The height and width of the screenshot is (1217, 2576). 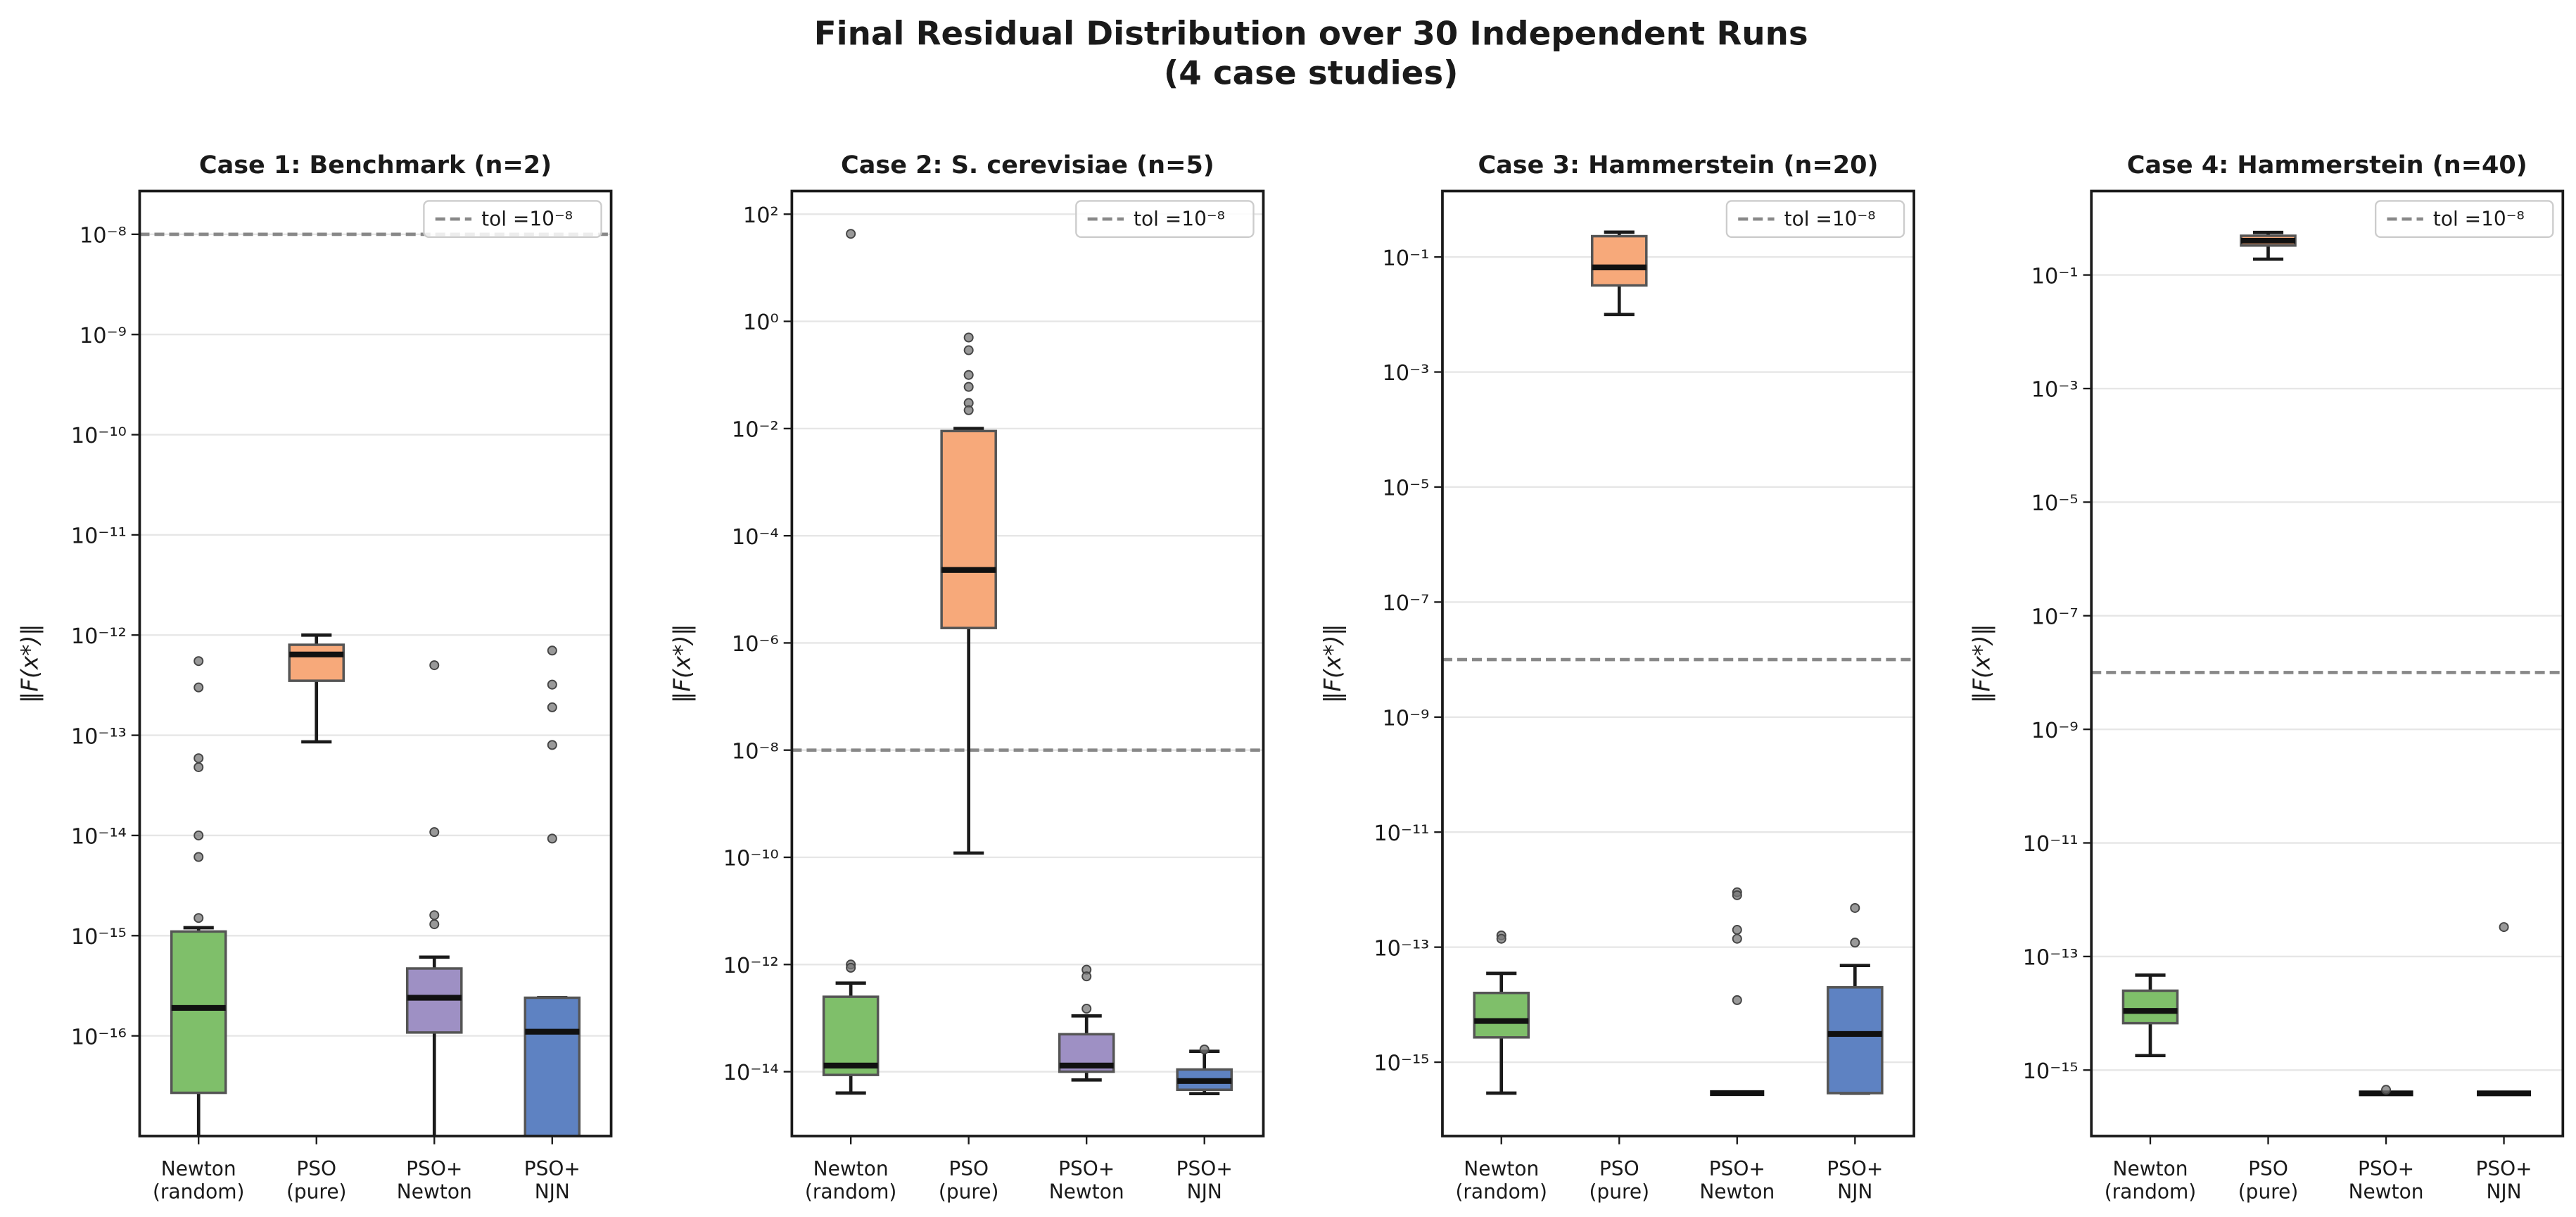 What do you see at coordinates (1027, 165) in the screenshot?
I see `panel-title: Case 2: S. cerevisiae (n=5)` at bounding box center [1027, 165].